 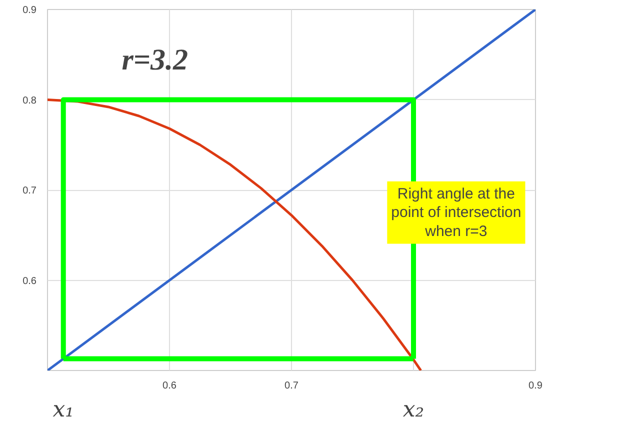 What do you see at coordinates (413, 410) in the screenshot?
I see `text: x₂` at bounding box center [413, 410].